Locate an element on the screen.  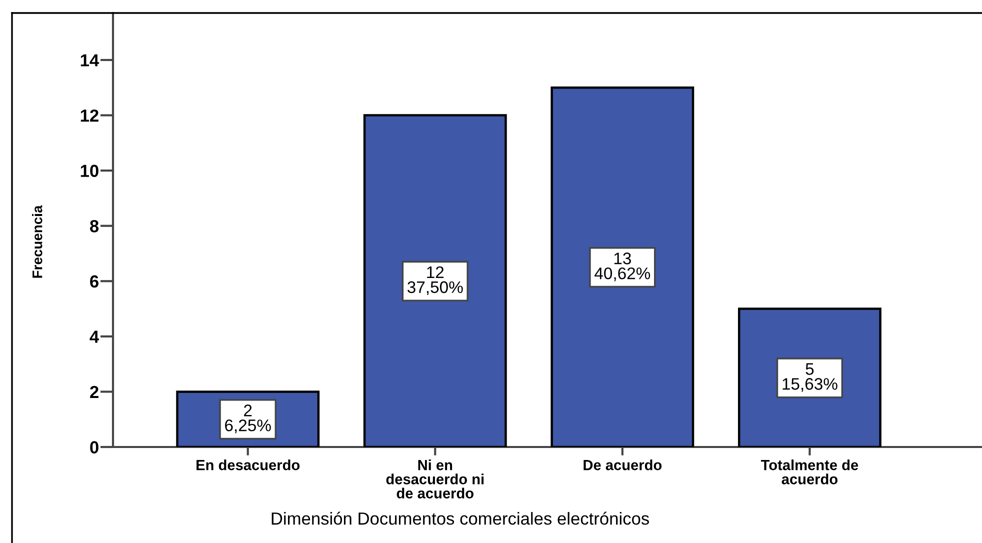
y-tick-label: 0 is located at coordinates (94, 447).